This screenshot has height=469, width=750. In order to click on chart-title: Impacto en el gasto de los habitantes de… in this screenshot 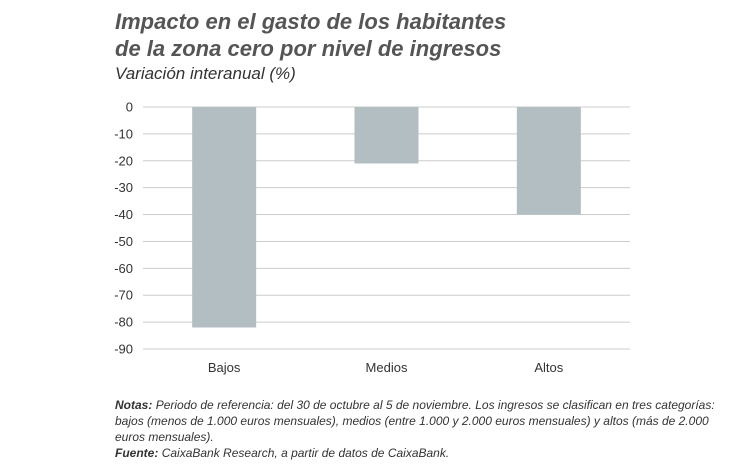, I will do `click(425, 35)`.